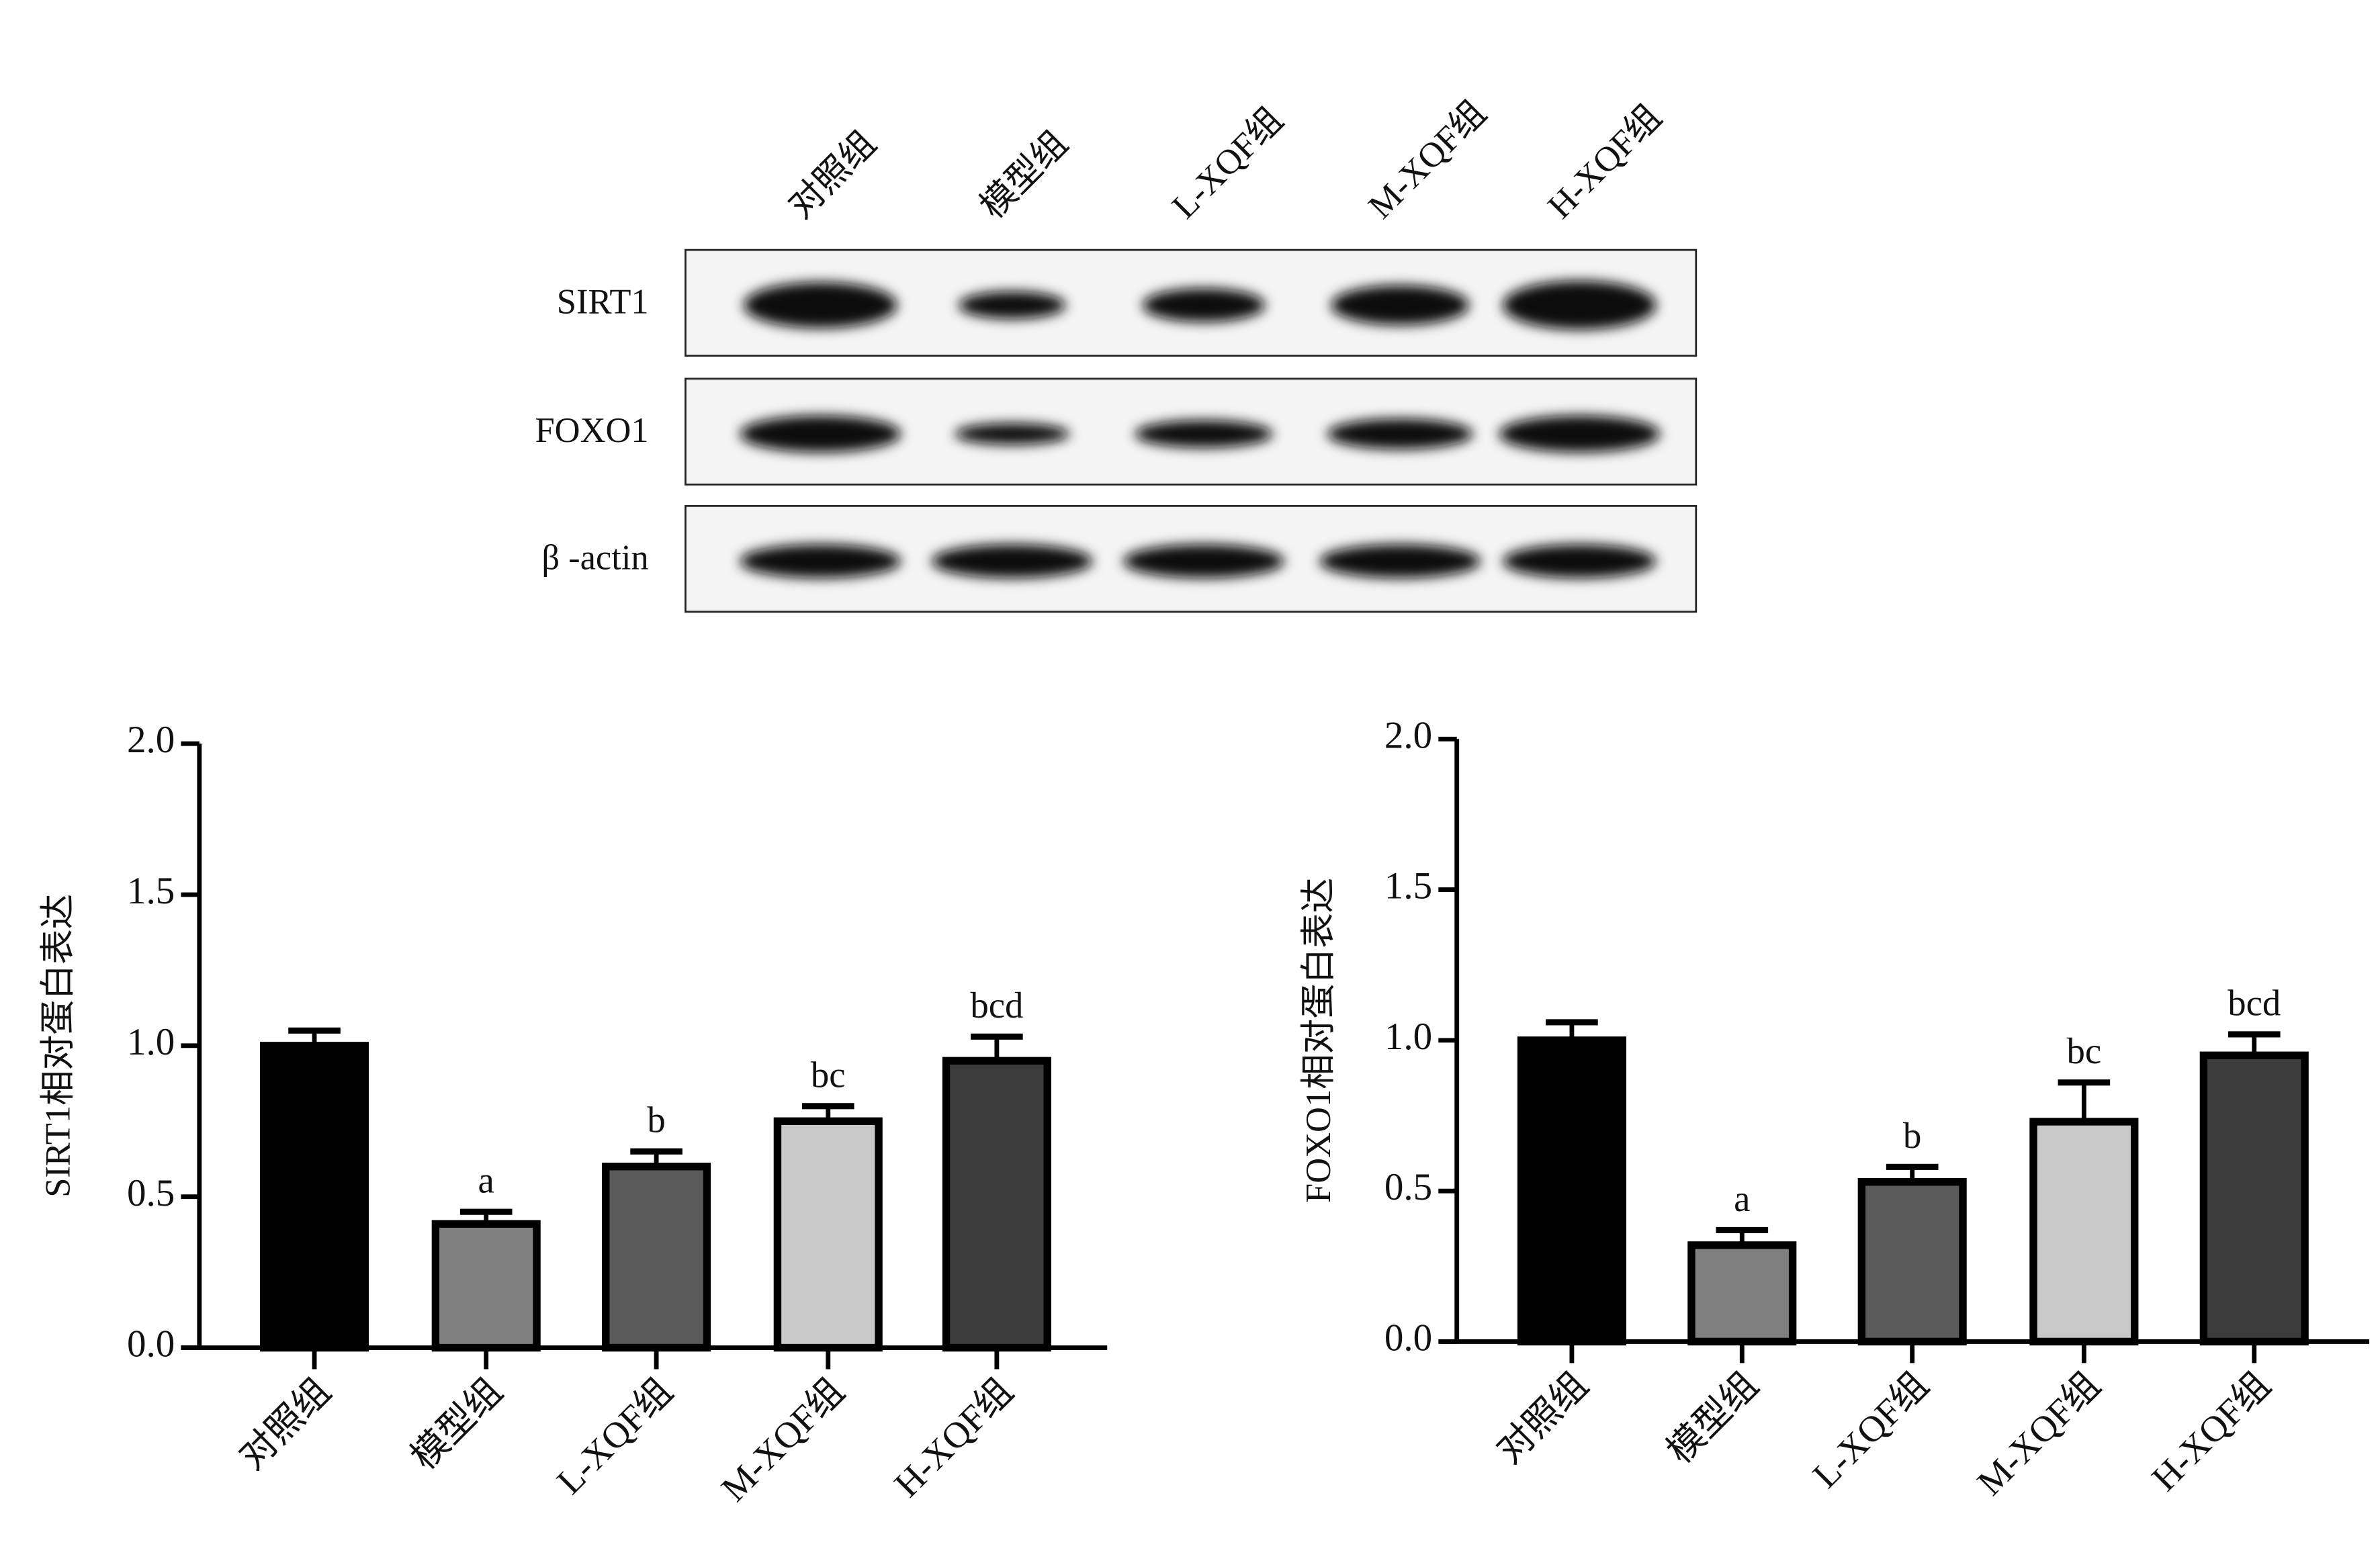 This screenshot has width=2380, height=1567. I want to click on y-axis-label: FOXO1相对蛋白表达, so click(1318, 1040).